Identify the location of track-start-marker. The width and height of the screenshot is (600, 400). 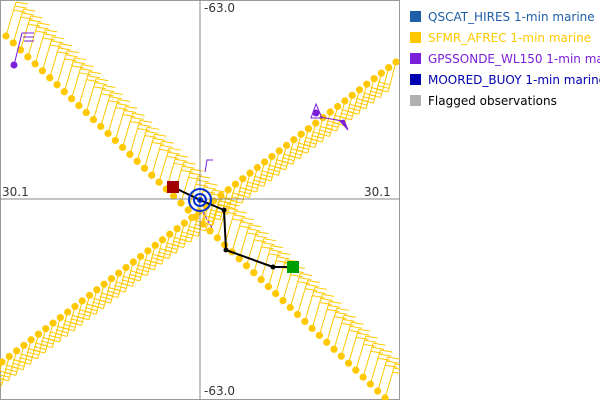
(293, 267).